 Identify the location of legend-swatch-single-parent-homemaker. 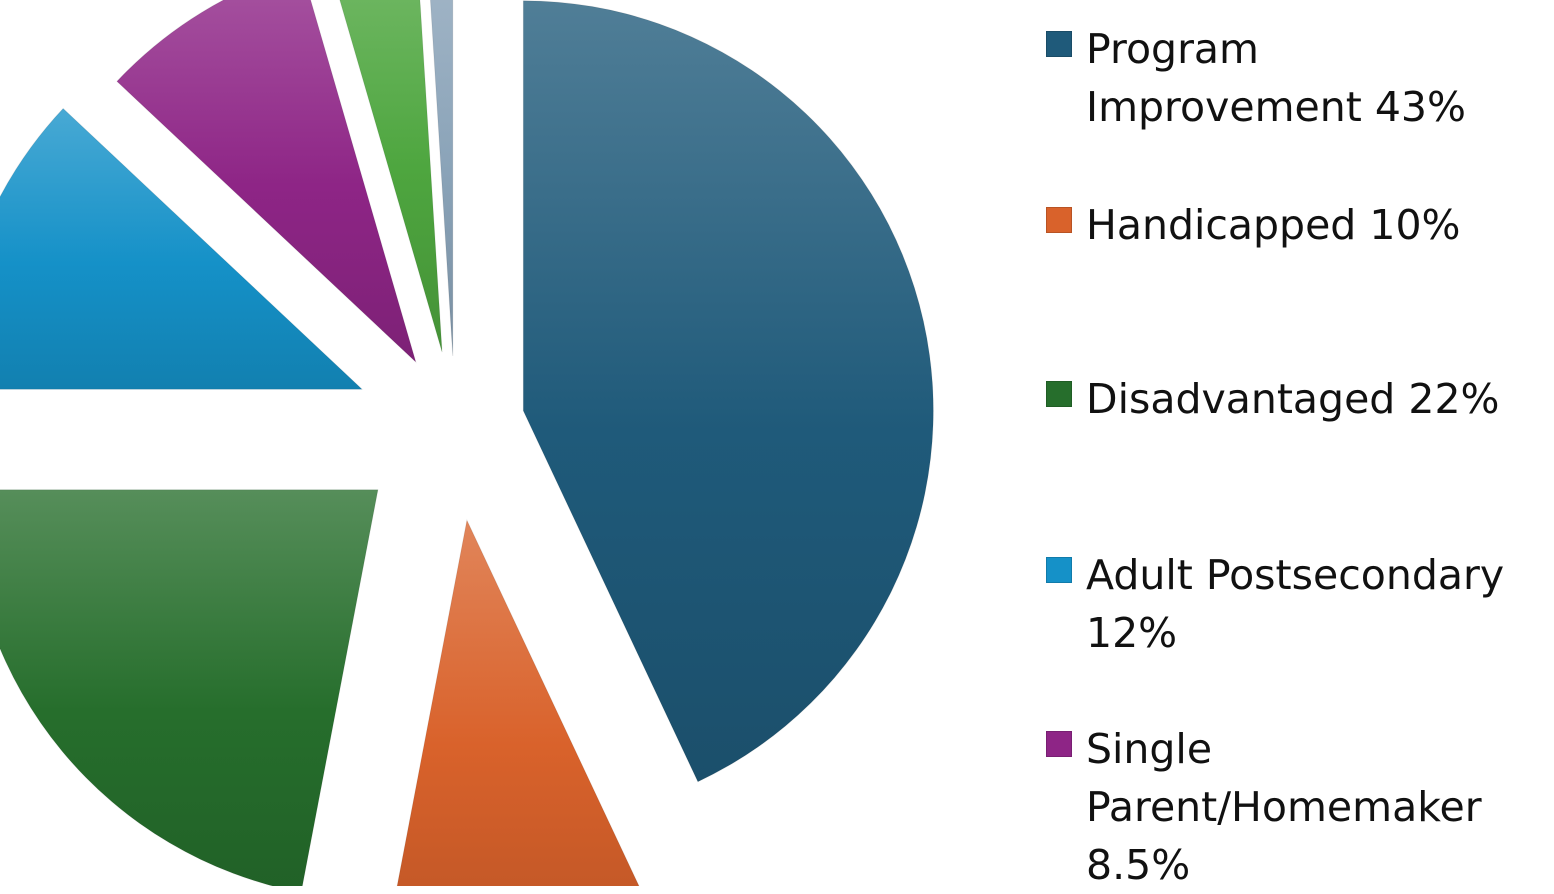
(1059, 744).